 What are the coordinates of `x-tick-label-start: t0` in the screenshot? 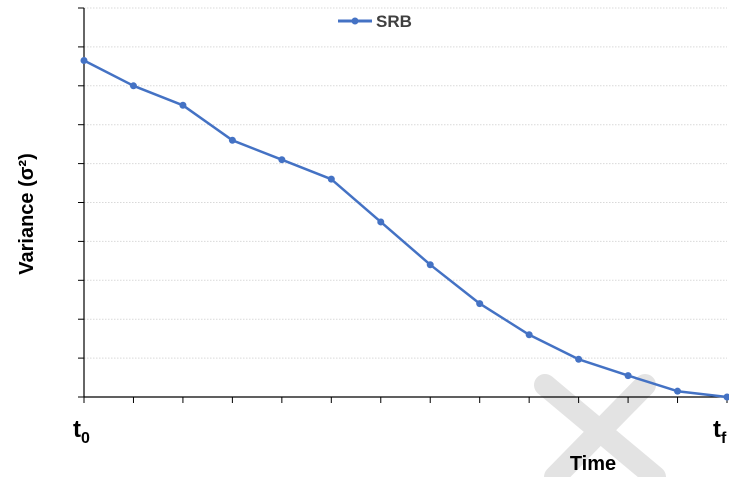 It's located at (81, 431).